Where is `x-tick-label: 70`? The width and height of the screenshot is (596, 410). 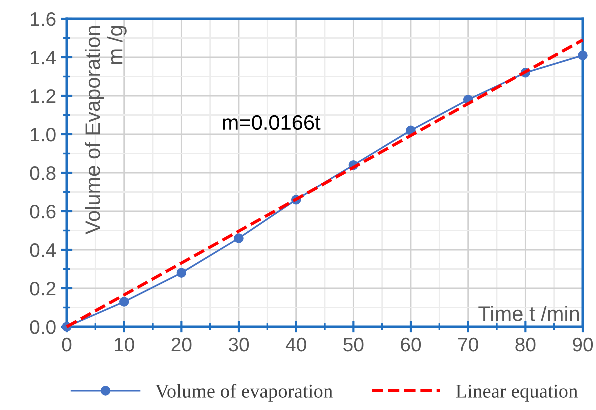
x-tick-label: 70 is located at coordinates (468, 345).